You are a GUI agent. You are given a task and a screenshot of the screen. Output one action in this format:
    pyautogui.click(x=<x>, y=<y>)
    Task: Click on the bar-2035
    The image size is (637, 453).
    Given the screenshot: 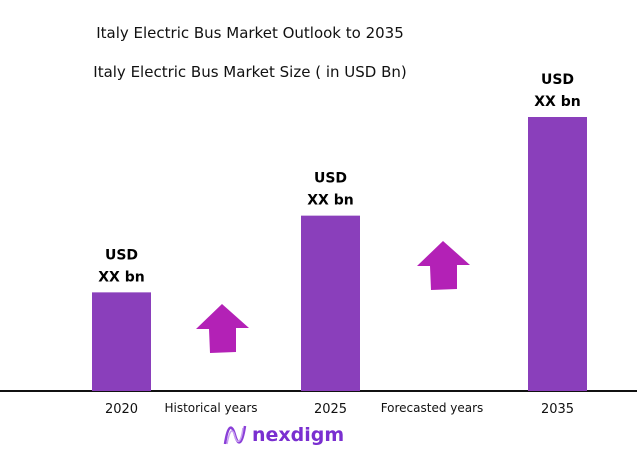 What is the action you would take?
    pyautogui.click(x=557, y=254)
    